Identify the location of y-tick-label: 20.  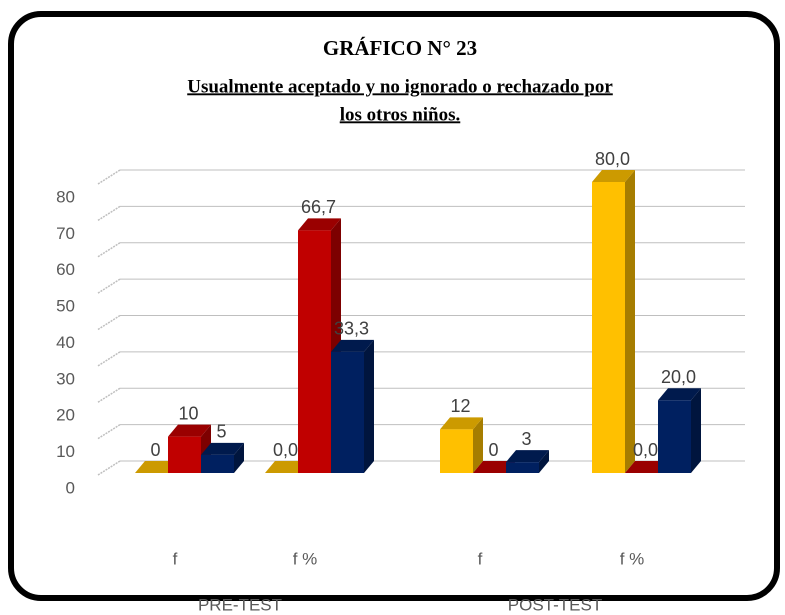
(65, 415).